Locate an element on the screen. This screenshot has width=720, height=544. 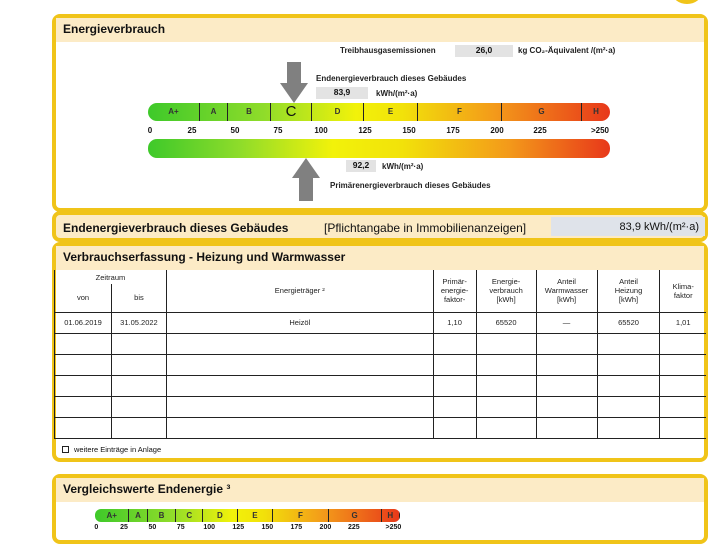
vergleich-class-H: H is located at coordinates (391, 515).